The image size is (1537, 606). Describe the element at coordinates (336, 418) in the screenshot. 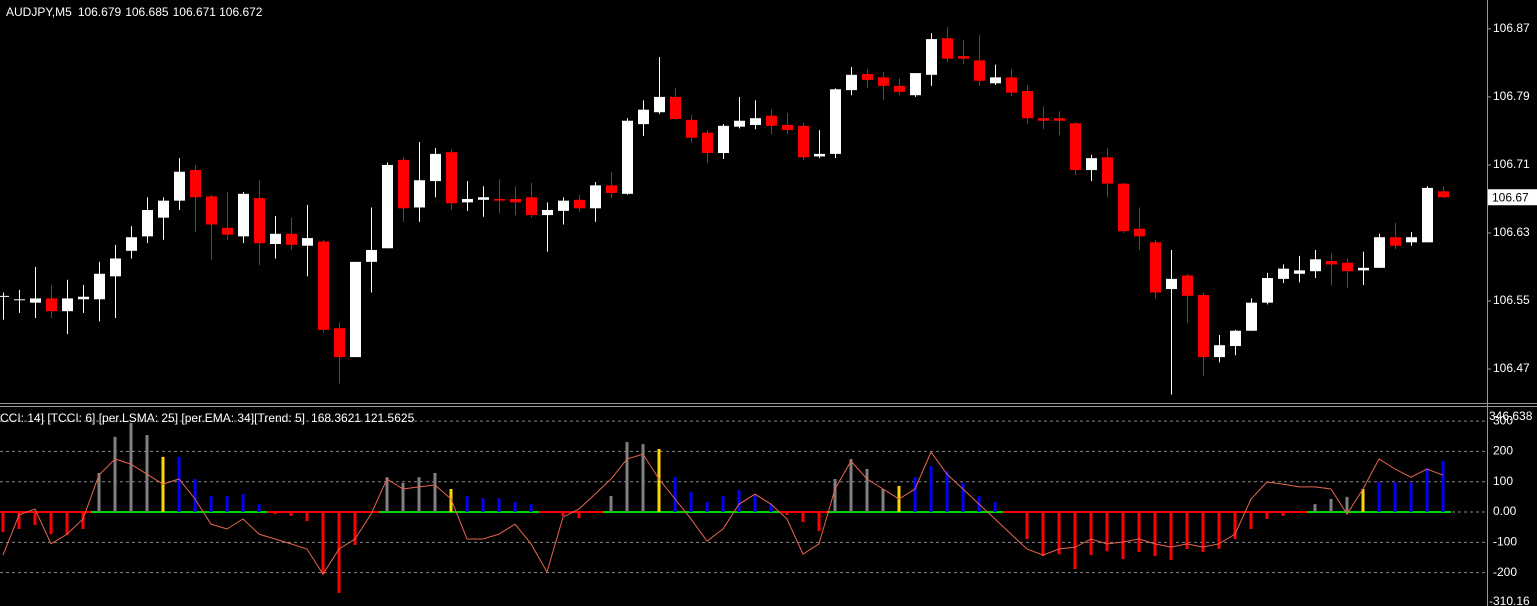

I see `indicator-hist-value: 168.3621` at that location.